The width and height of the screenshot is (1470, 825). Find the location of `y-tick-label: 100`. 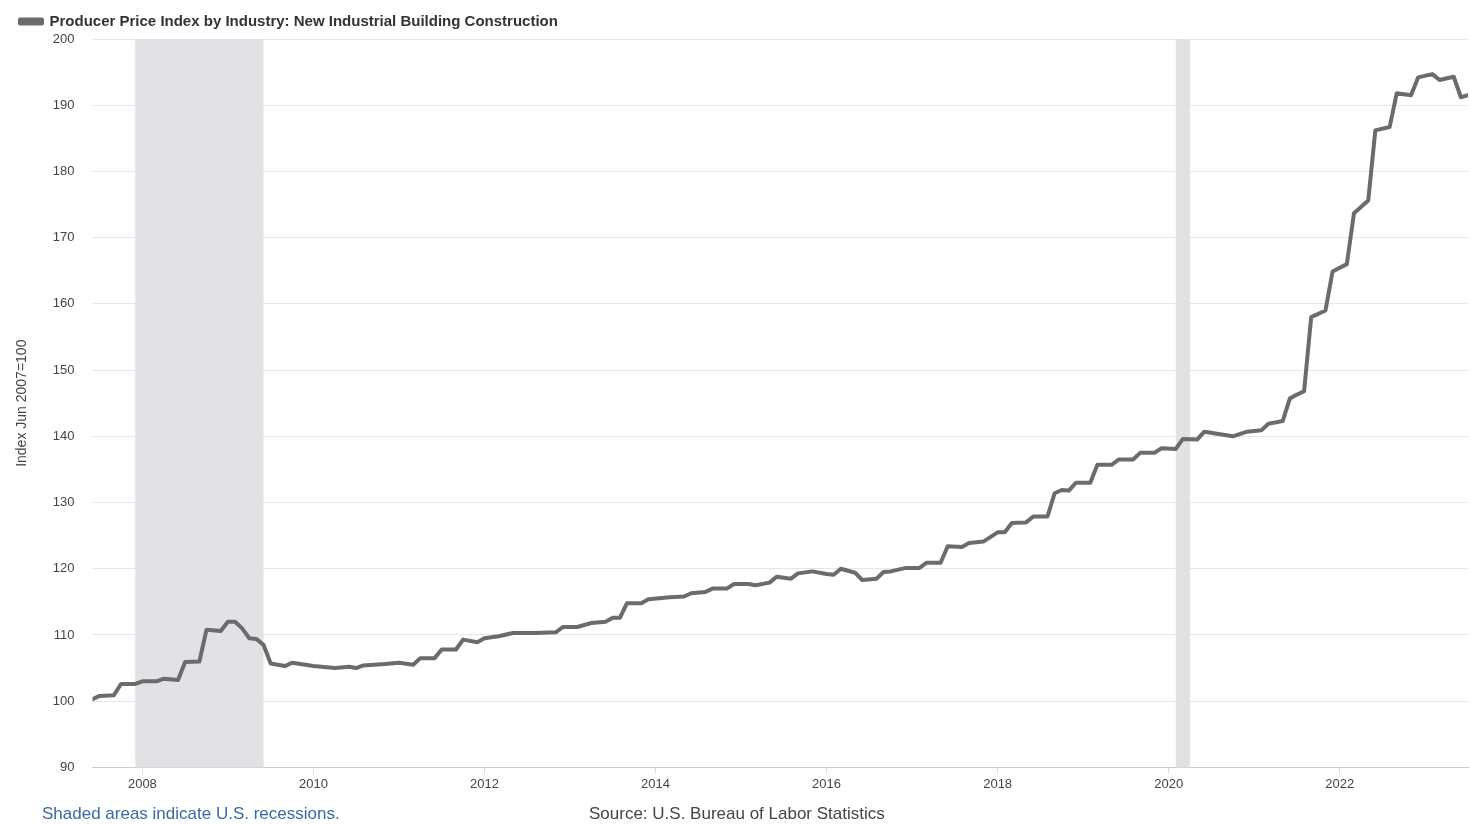

y-tick-label: 100 is located at coordinates (63, 700).